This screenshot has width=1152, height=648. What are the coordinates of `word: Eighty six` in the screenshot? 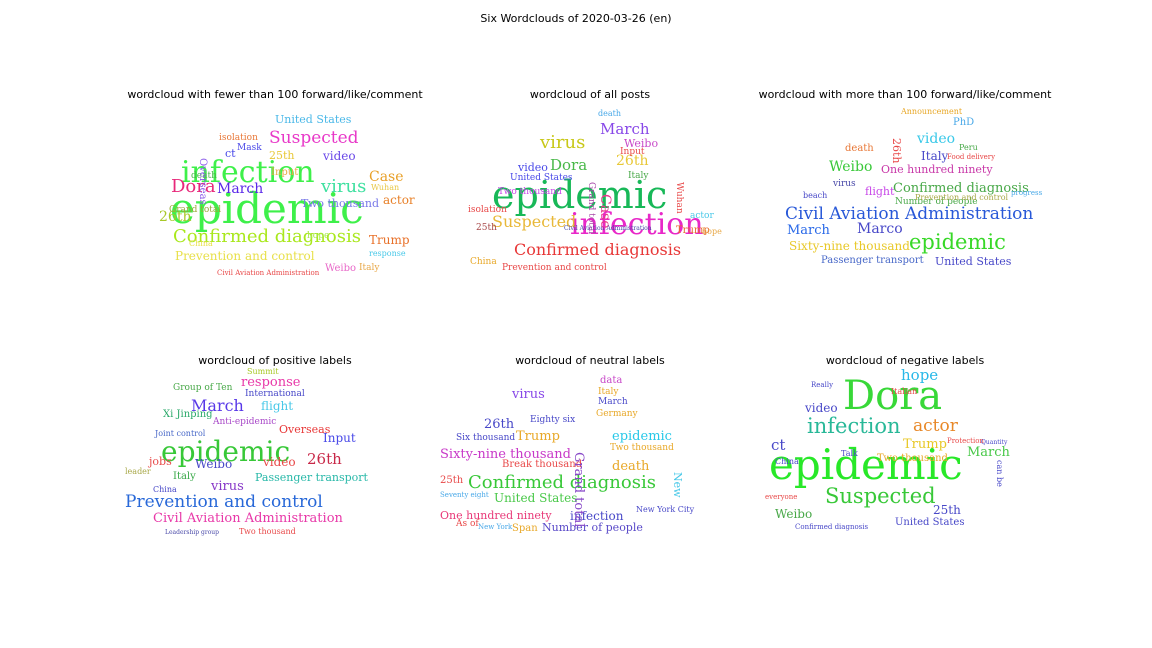 It's located at (553, 420).